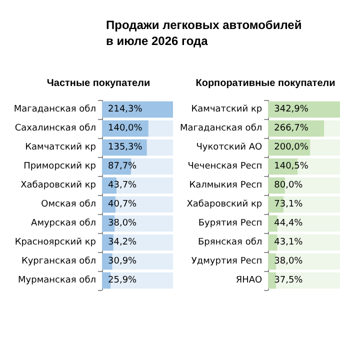 The height and width of the screenshot is (354, 354). What do you see at coordinates (68, 205) in the screenshot?
I see `y-tick-label: Омская обл` at bounding box center [68, 205].